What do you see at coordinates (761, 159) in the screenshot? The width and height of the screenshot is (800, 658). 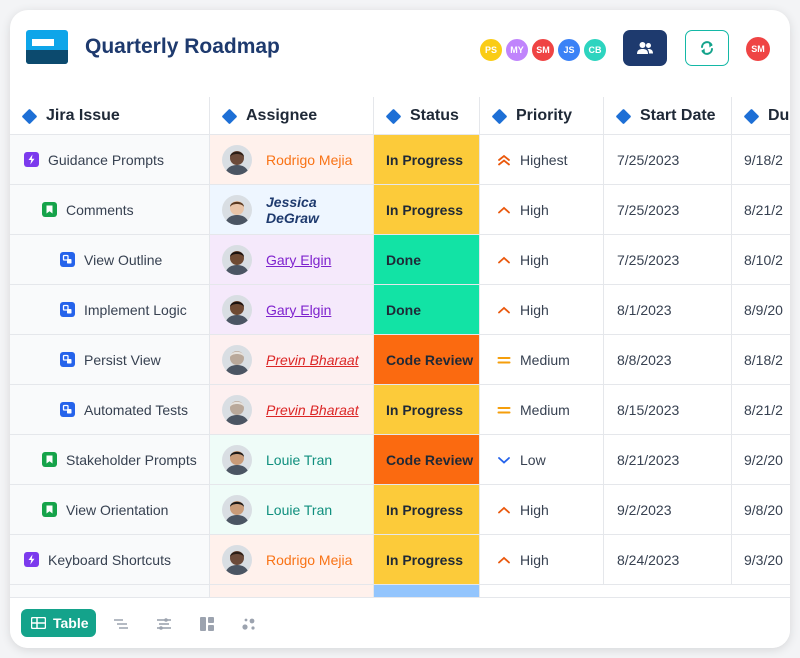 I see `due-date-cell: 9/18/2` at bounding box center [761, 159].